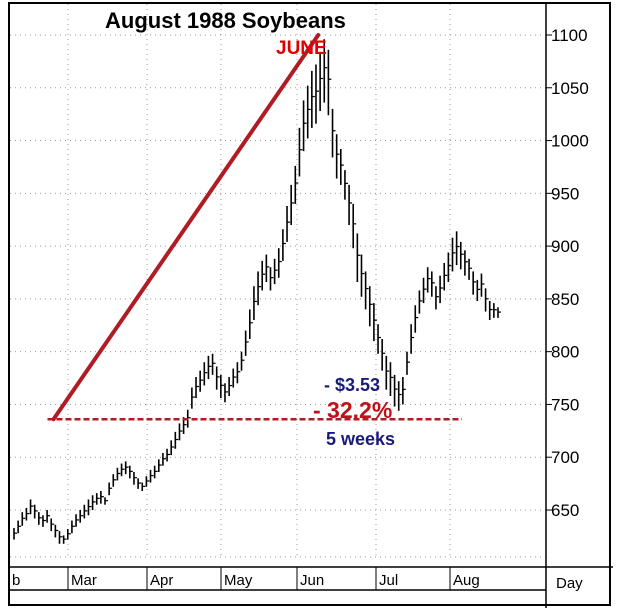  Describe the element at coordinates (16, 580) in the screenshot. I see `x-tick-label: b` at that location.